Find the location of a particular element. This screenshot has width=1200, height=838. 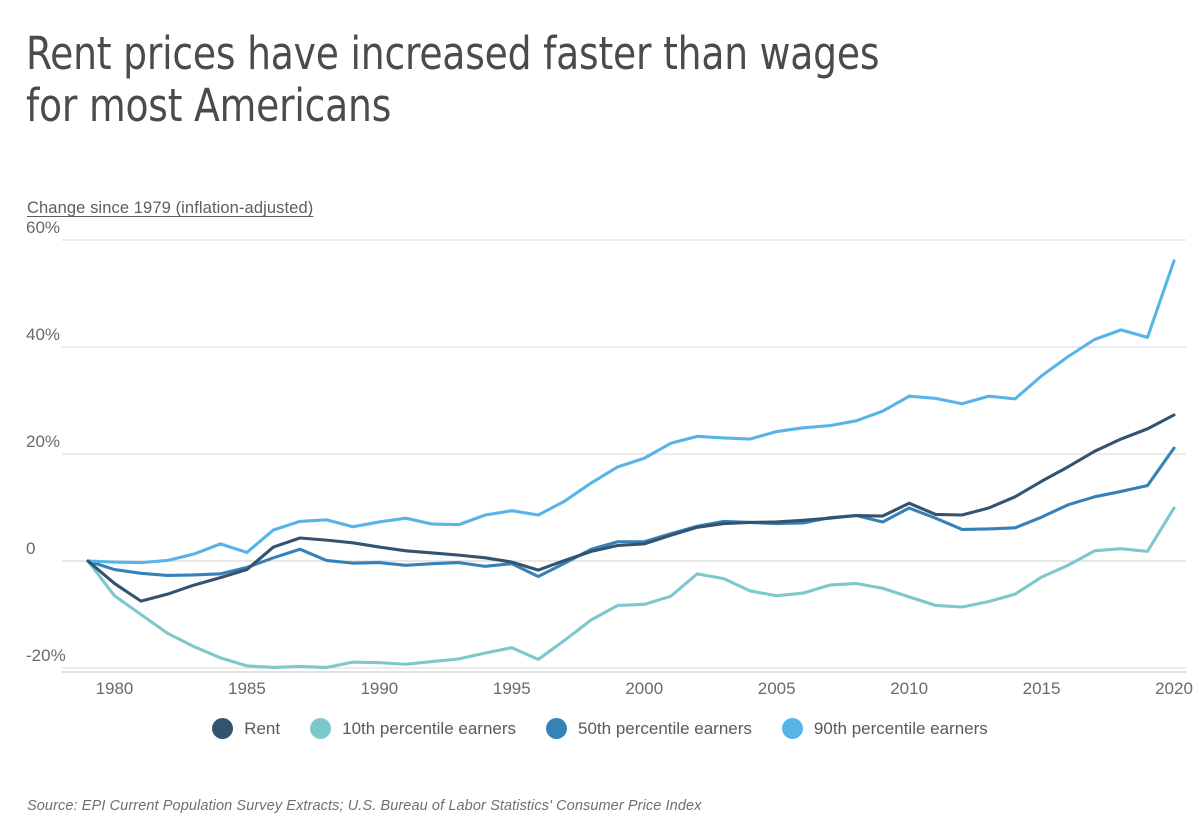

legend-item: 10th percentile earners is located at coordinates (413, 728).